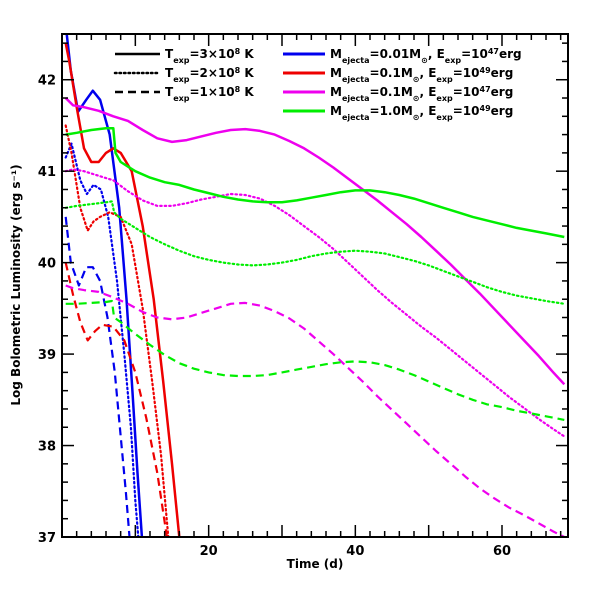 The height and width of the screenshot is (598, 598). What do you see at coordinates (421, 113) in the screenshot?
I see `legend-color-label: Mejecta=1.0M⊙, Eexp=1049erg` at bounding box center [421, 113].